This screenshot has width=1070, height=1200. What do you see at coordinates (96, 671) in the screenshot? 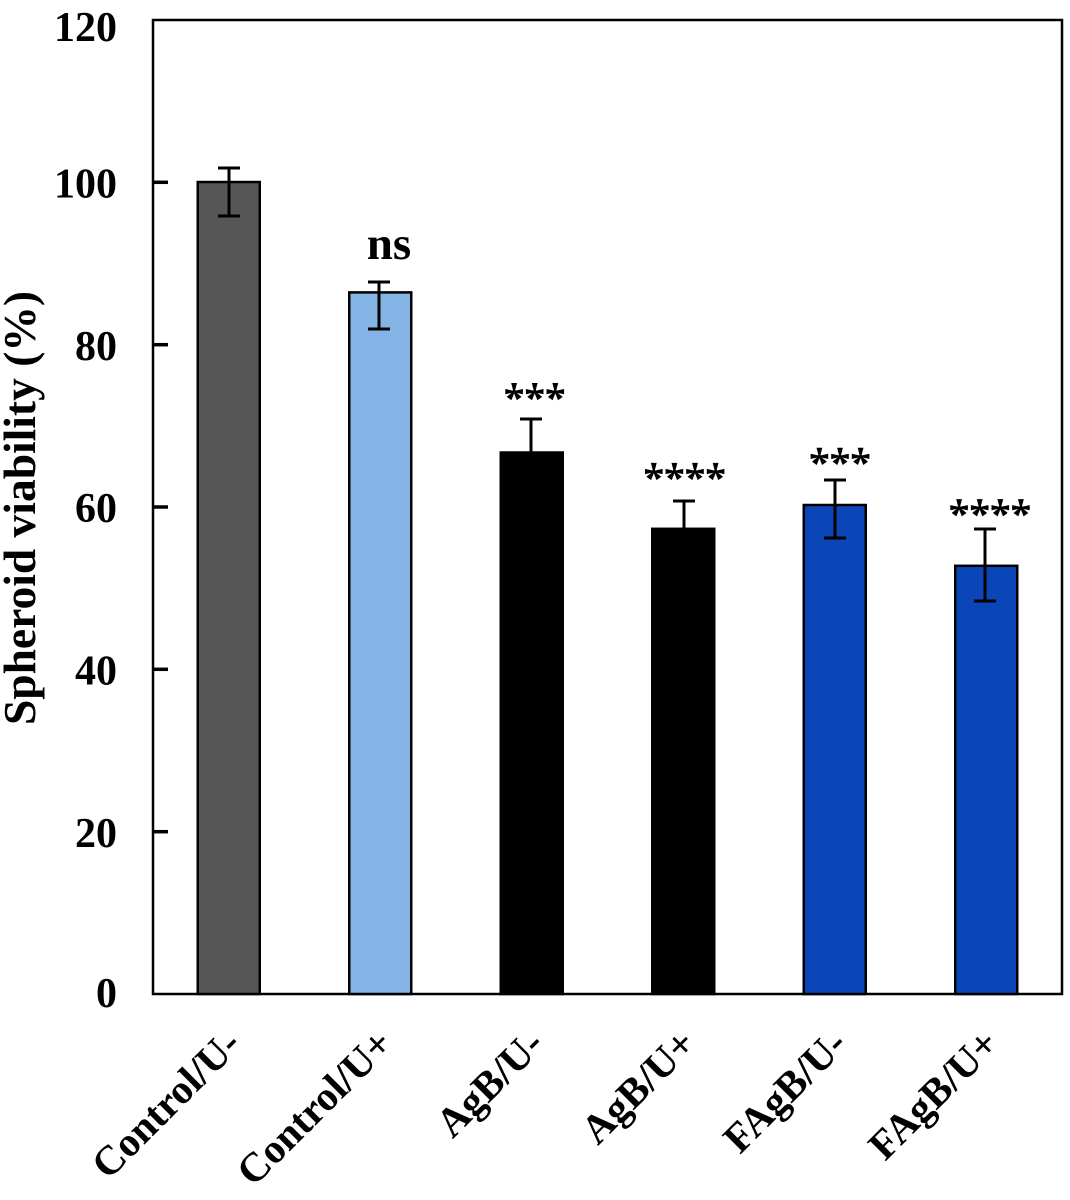
I see `svg-text: 40` at bounding box center [96, 671].